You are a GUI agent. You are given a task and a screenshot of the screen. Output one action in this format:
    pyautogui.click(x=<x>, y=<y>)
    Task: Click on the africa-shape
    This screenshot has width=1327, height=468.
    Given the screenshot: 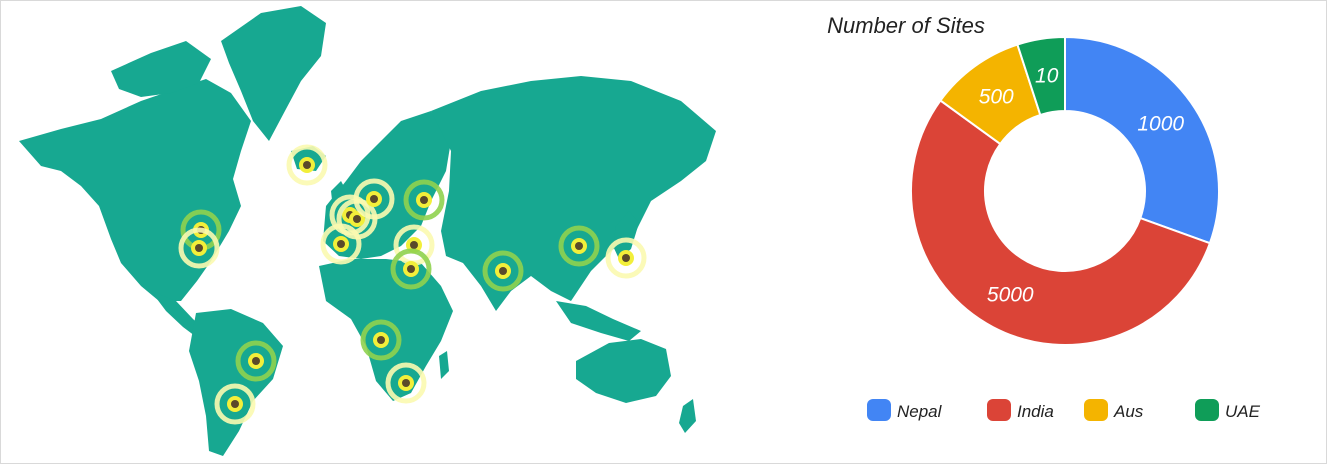 What is the action you would take?
    pyautogui.click(x=386, y=330)
    